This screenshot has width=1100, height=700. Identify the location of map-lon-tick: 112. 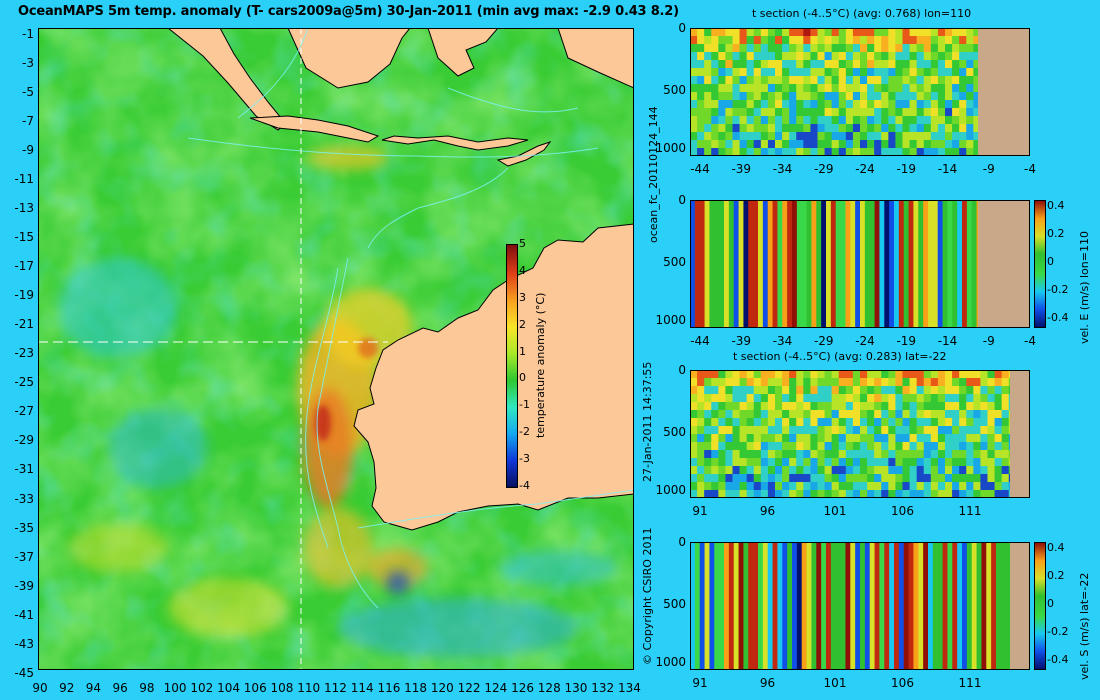
(335, 688).